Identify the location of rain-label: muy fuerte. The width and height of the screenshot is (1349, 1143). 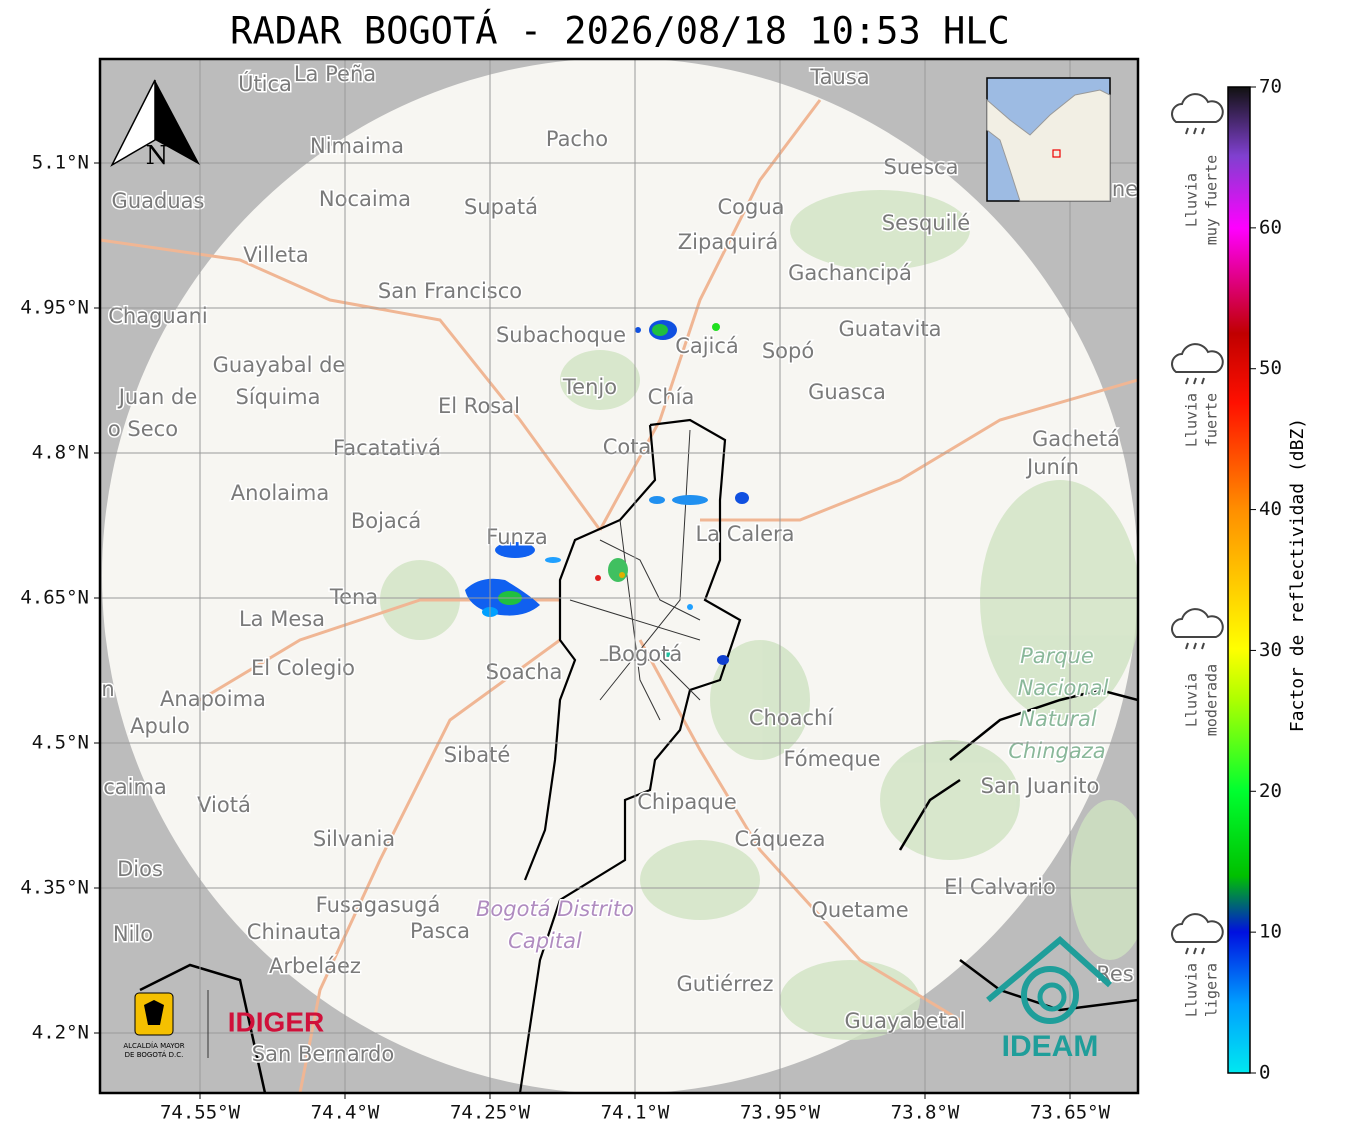
(1212, 200).